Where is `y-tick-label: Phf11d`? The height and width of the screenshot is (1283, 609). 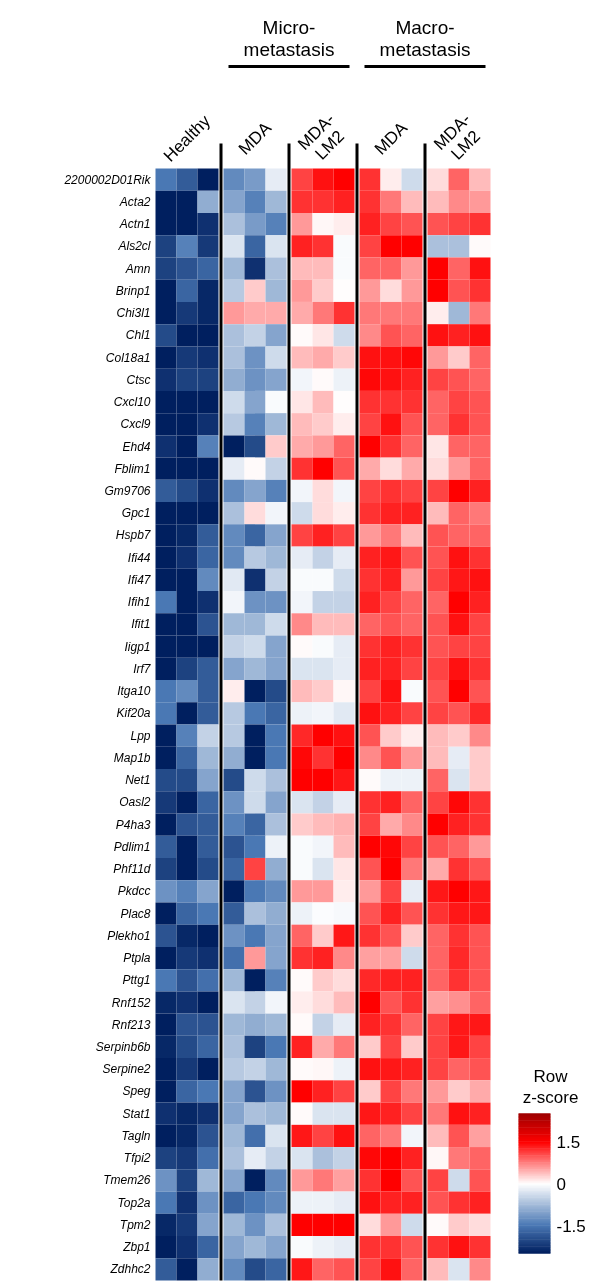
y-tick-label: Phf11d is located at coordinates (132, 869).